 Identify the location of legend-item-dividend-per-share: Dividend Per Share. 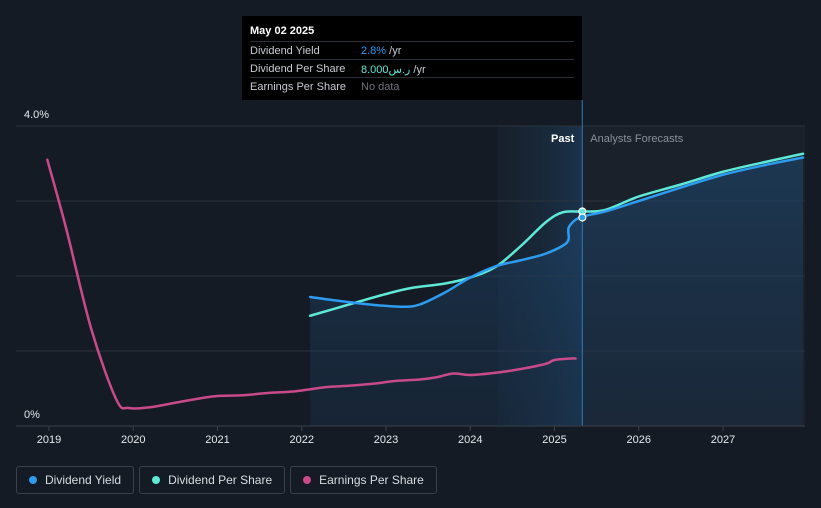
(212, 480).